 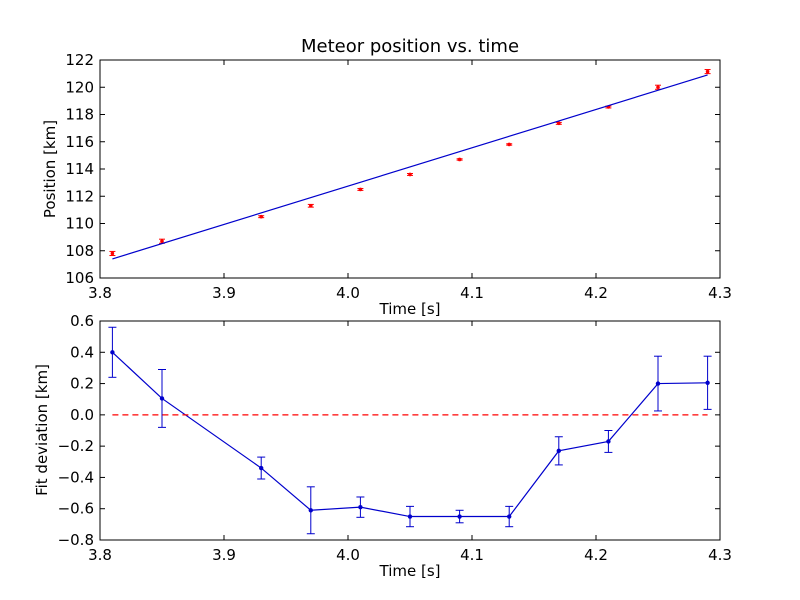 I want to click on y-tick-label: 110, so click(x=79, y=224).